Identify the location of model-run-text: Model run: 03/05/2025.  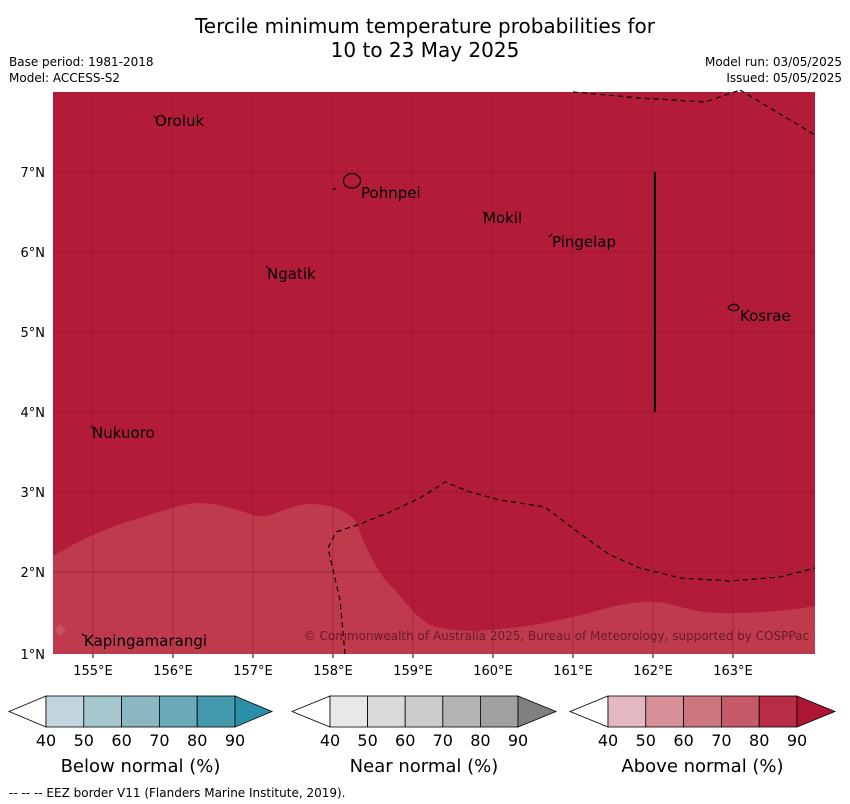
(773, 62).